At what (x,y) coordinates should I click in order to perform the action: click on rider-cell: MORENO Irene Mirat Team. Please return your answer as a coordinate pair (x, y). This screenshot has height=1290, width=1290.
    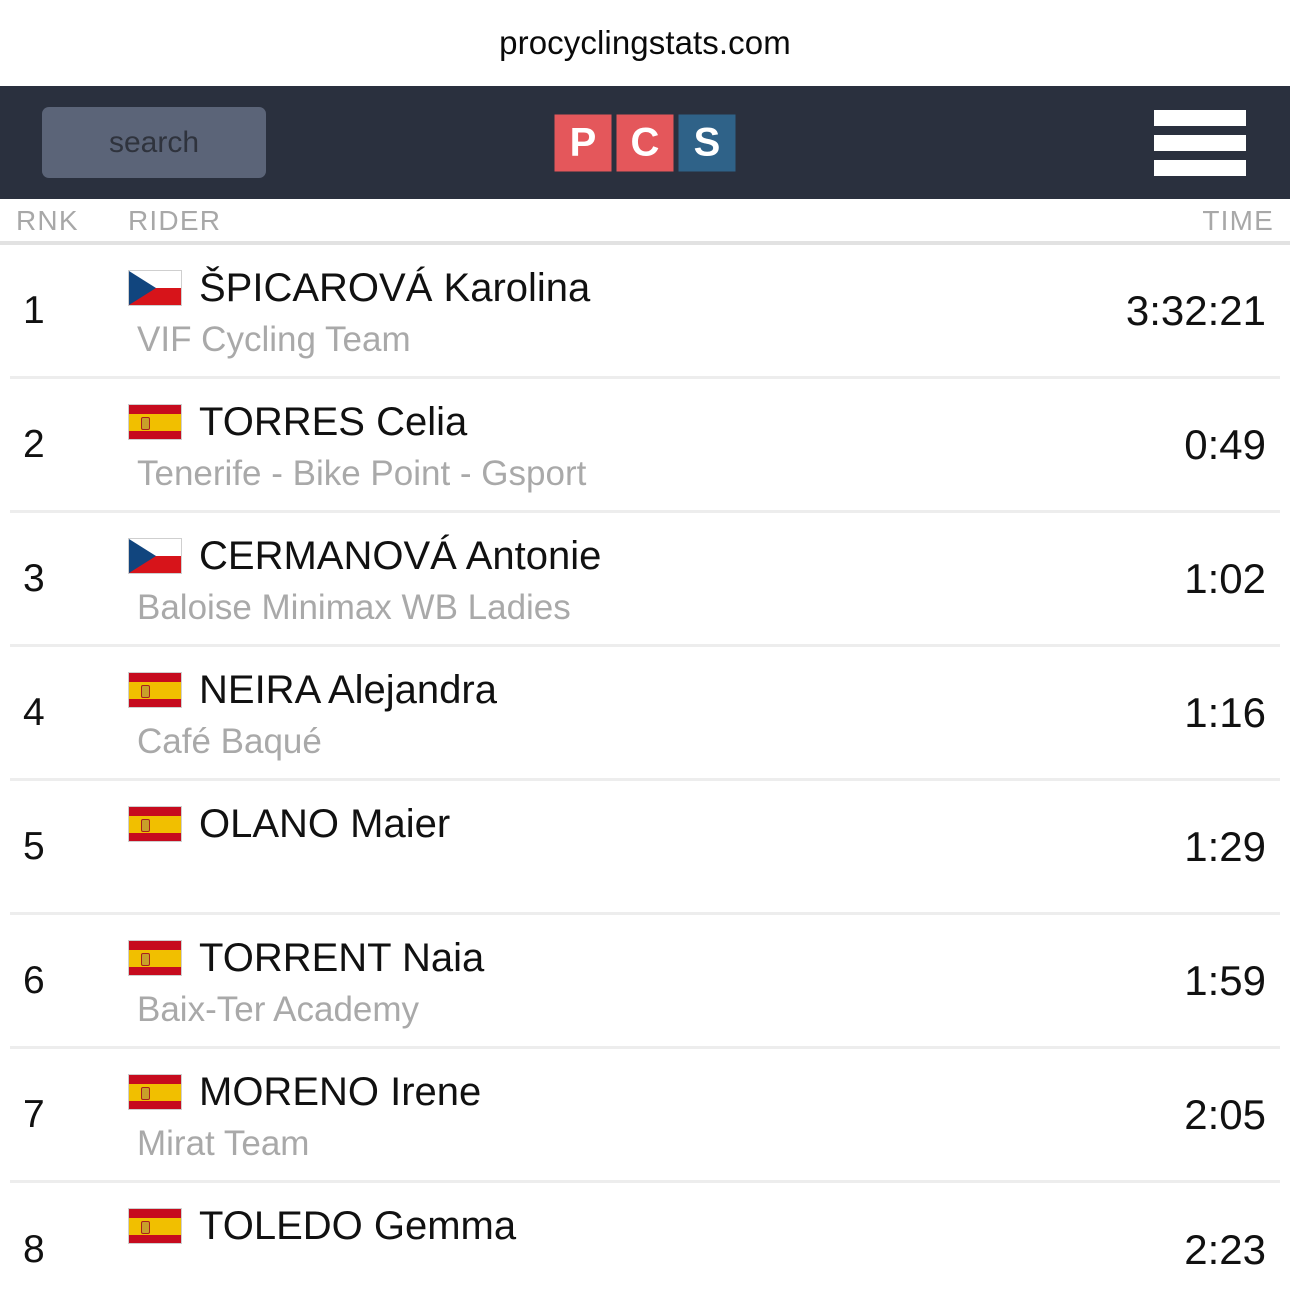
    Looking at the image, I should click on (589, 1115).